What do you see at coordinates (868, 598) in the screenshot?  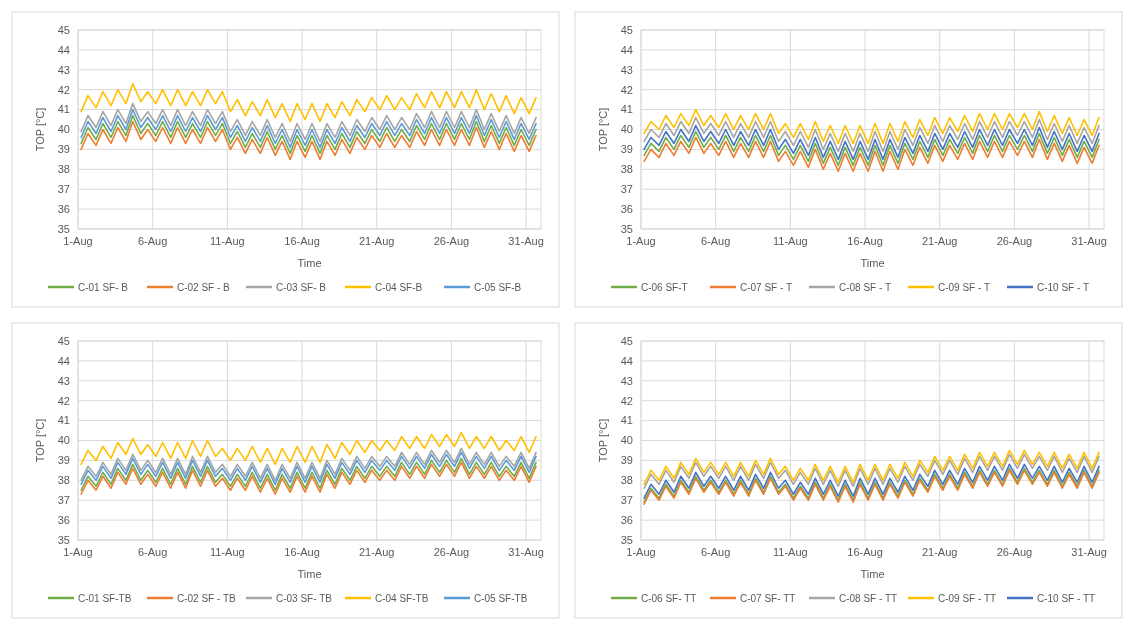 I see `legend-label: C-08 SF - TT` at bounding box center [868, 598].